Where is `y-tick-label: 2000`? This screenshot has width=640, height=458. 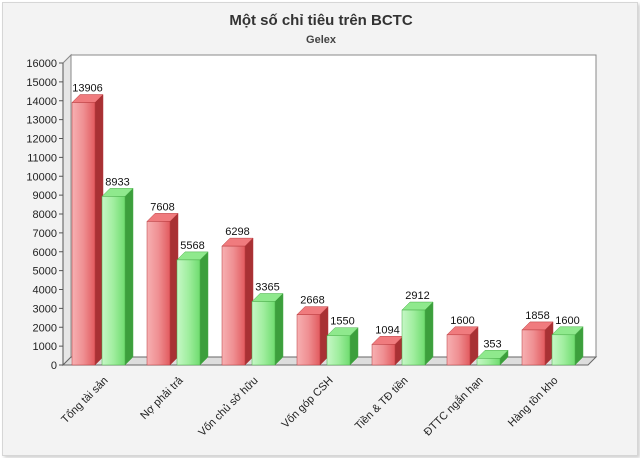 y-tick-label: 2000 is located at coordinates (45, 328).